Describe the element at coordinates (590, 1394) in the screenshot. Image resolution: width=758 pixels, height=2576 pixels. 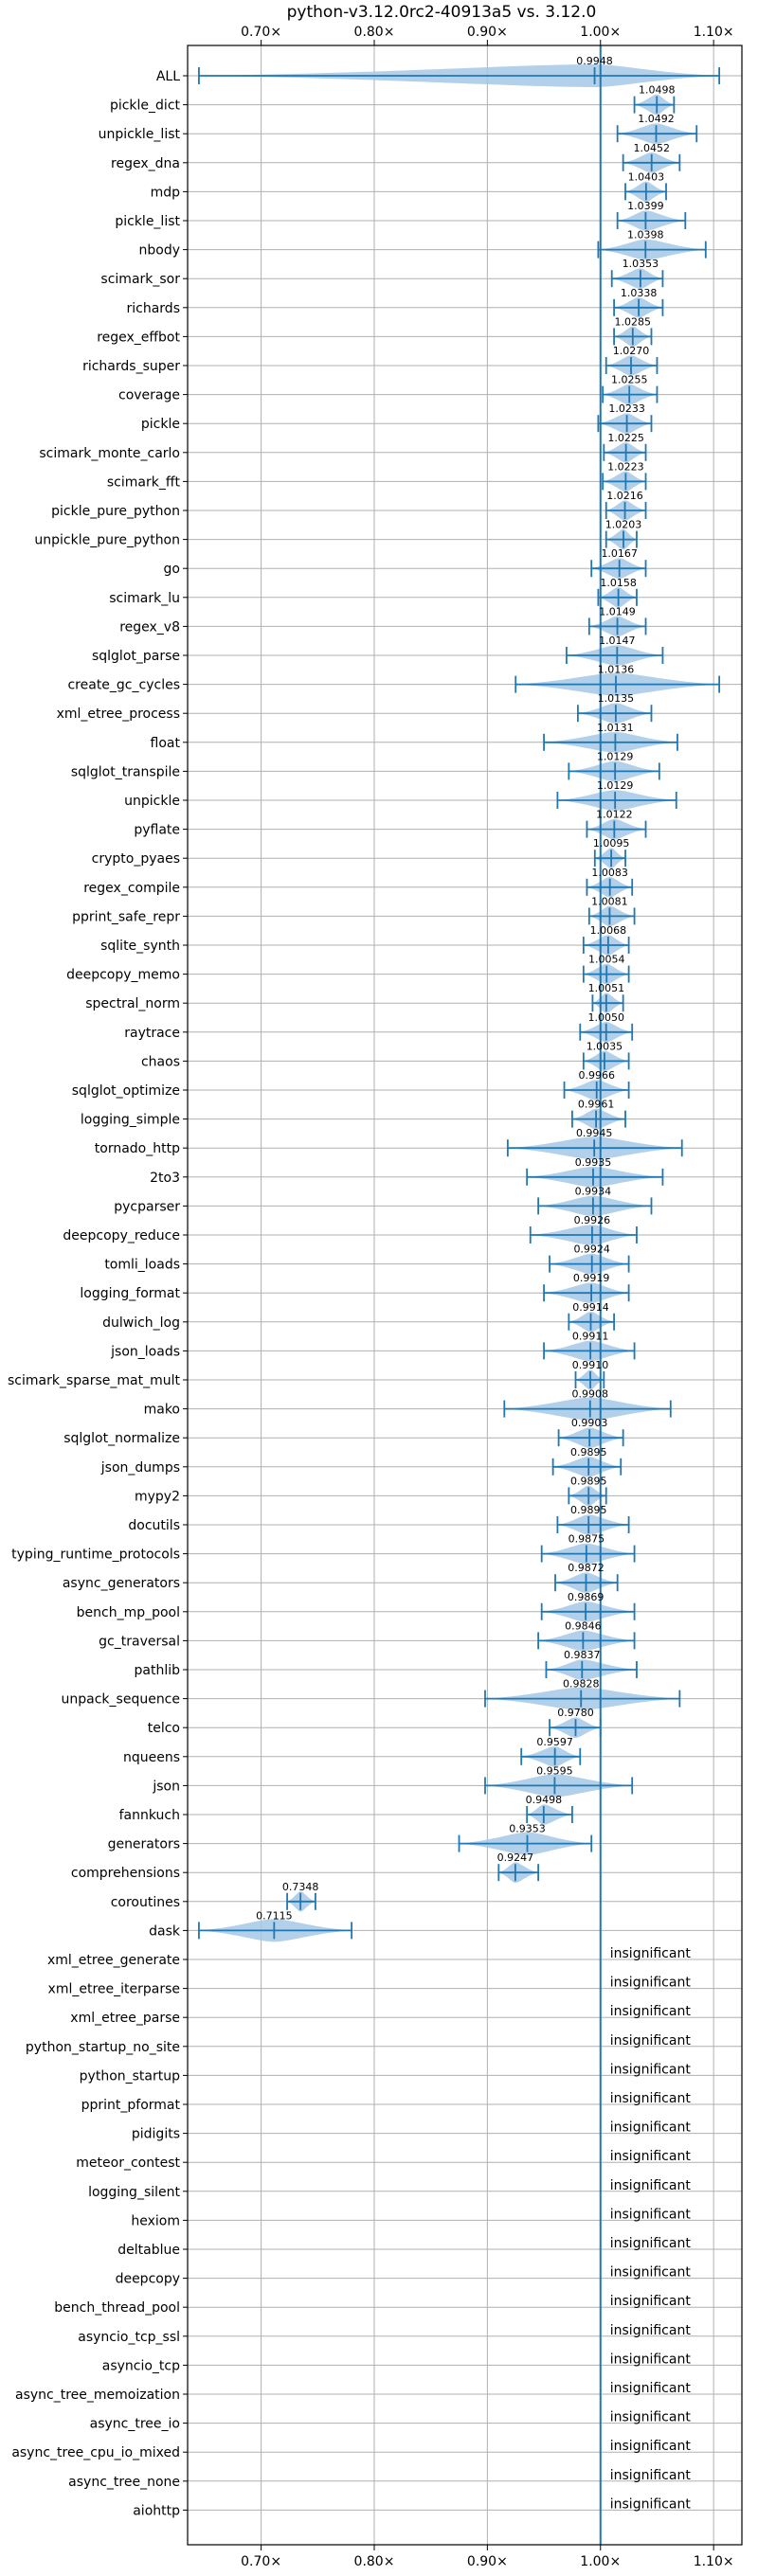
I see `value-label: 0.9908` at that location.